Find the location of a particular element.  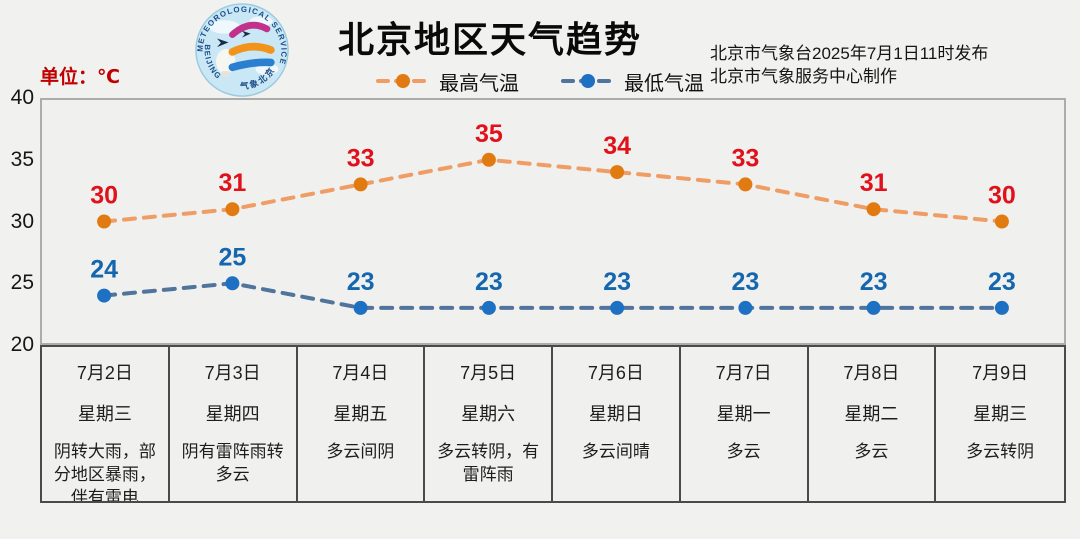

logo-badge-icon: METEOROLOGICAL SERVICE BEIJING 气象北京 is located at coordinates (242, 50).